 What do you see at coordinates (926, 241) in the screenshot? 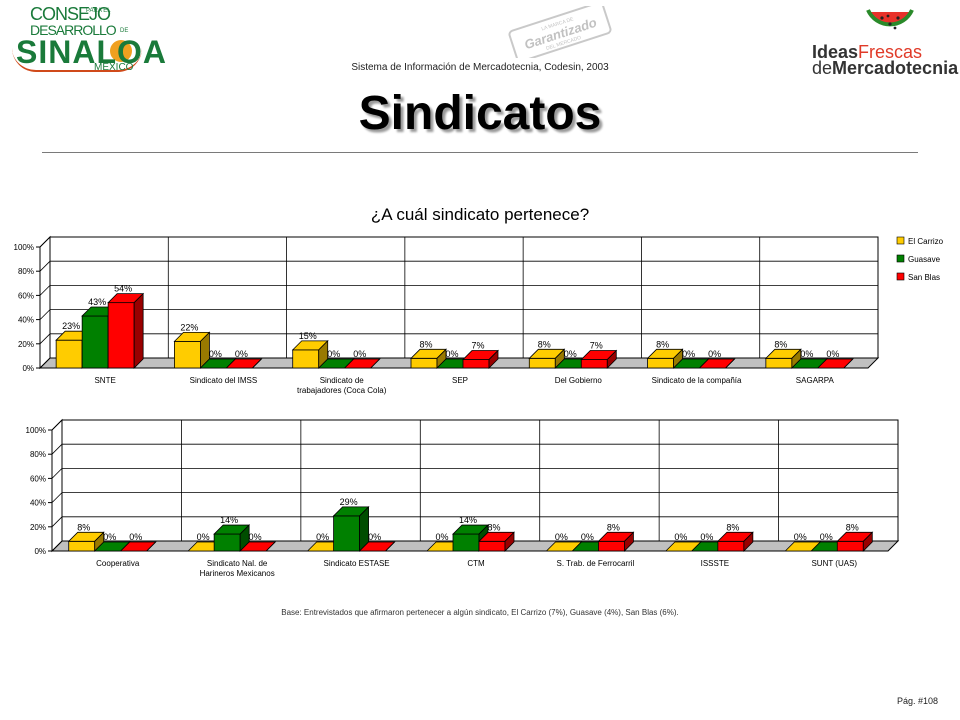
I see `legend-entry: El Carrizo` at bounding box center [926, 241].